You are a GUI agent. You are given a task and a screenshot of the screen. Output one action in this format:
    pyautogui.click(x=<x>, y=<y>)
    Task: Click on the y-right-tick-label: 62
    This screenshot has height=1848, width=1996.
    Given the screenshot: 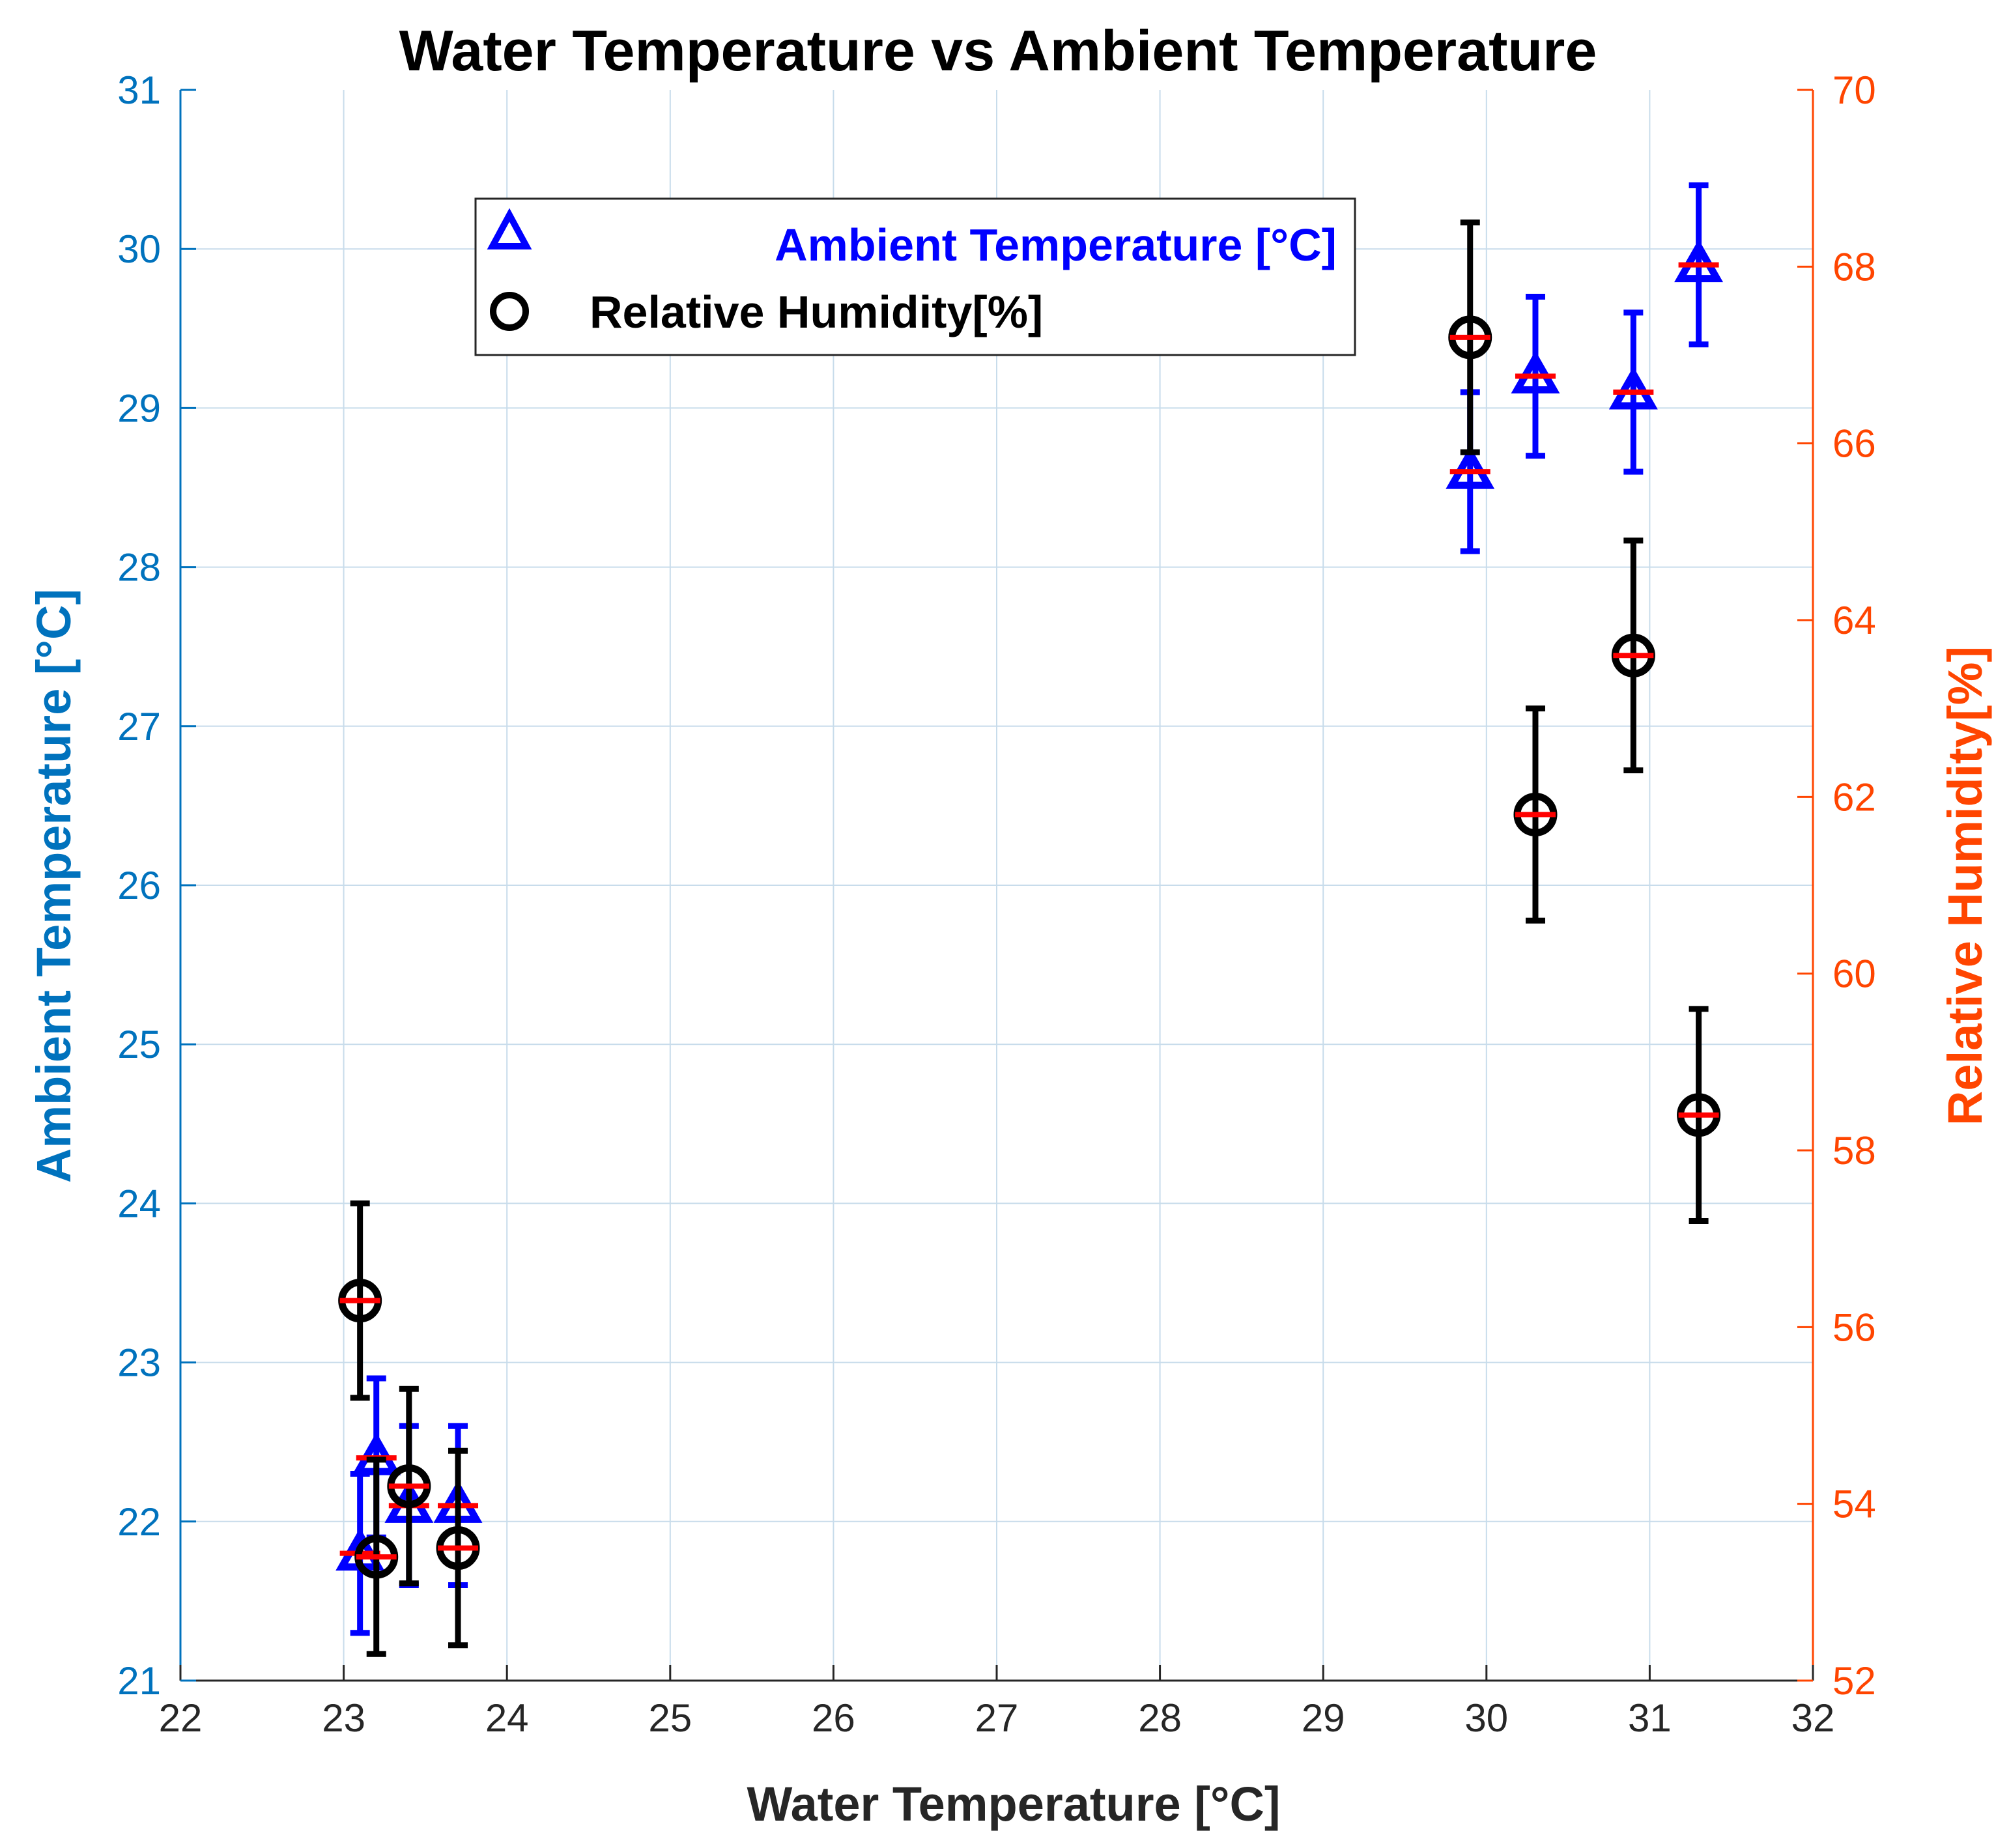 What is the action you would take?
    pyautogui.click(x=1854, y=797)
    